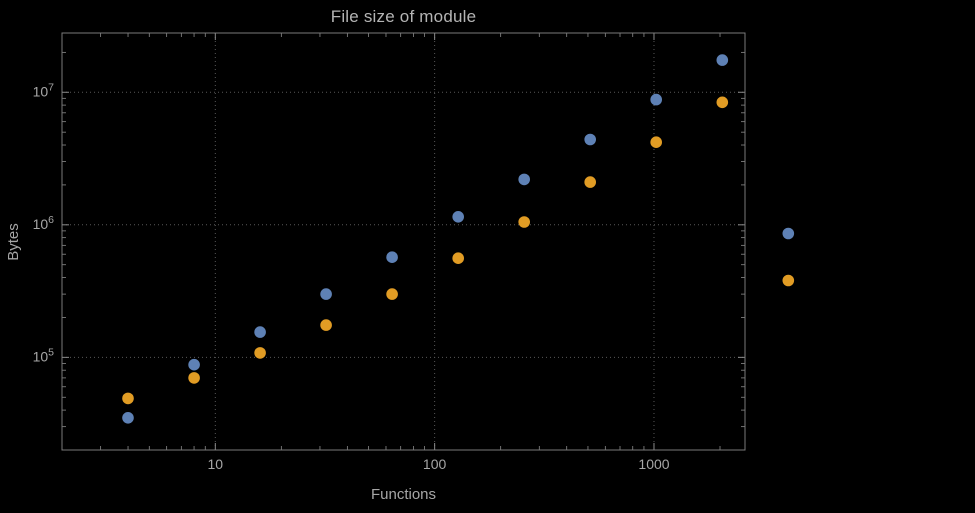  I want to click on x-tick-label: 10, so click(216, 464).